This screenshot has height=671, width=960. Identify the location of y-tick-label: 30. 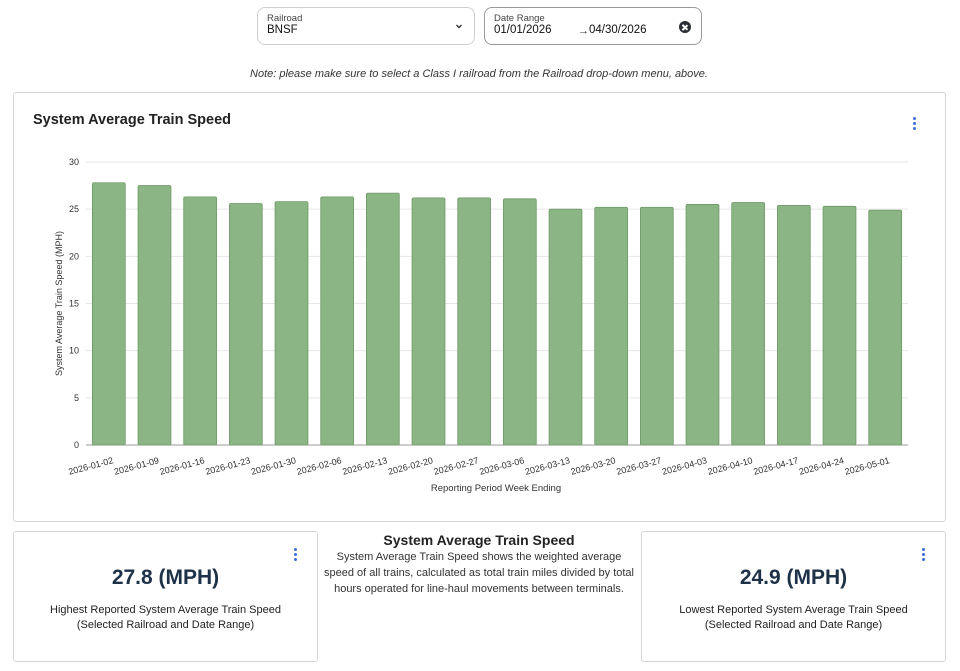
(74, 162).